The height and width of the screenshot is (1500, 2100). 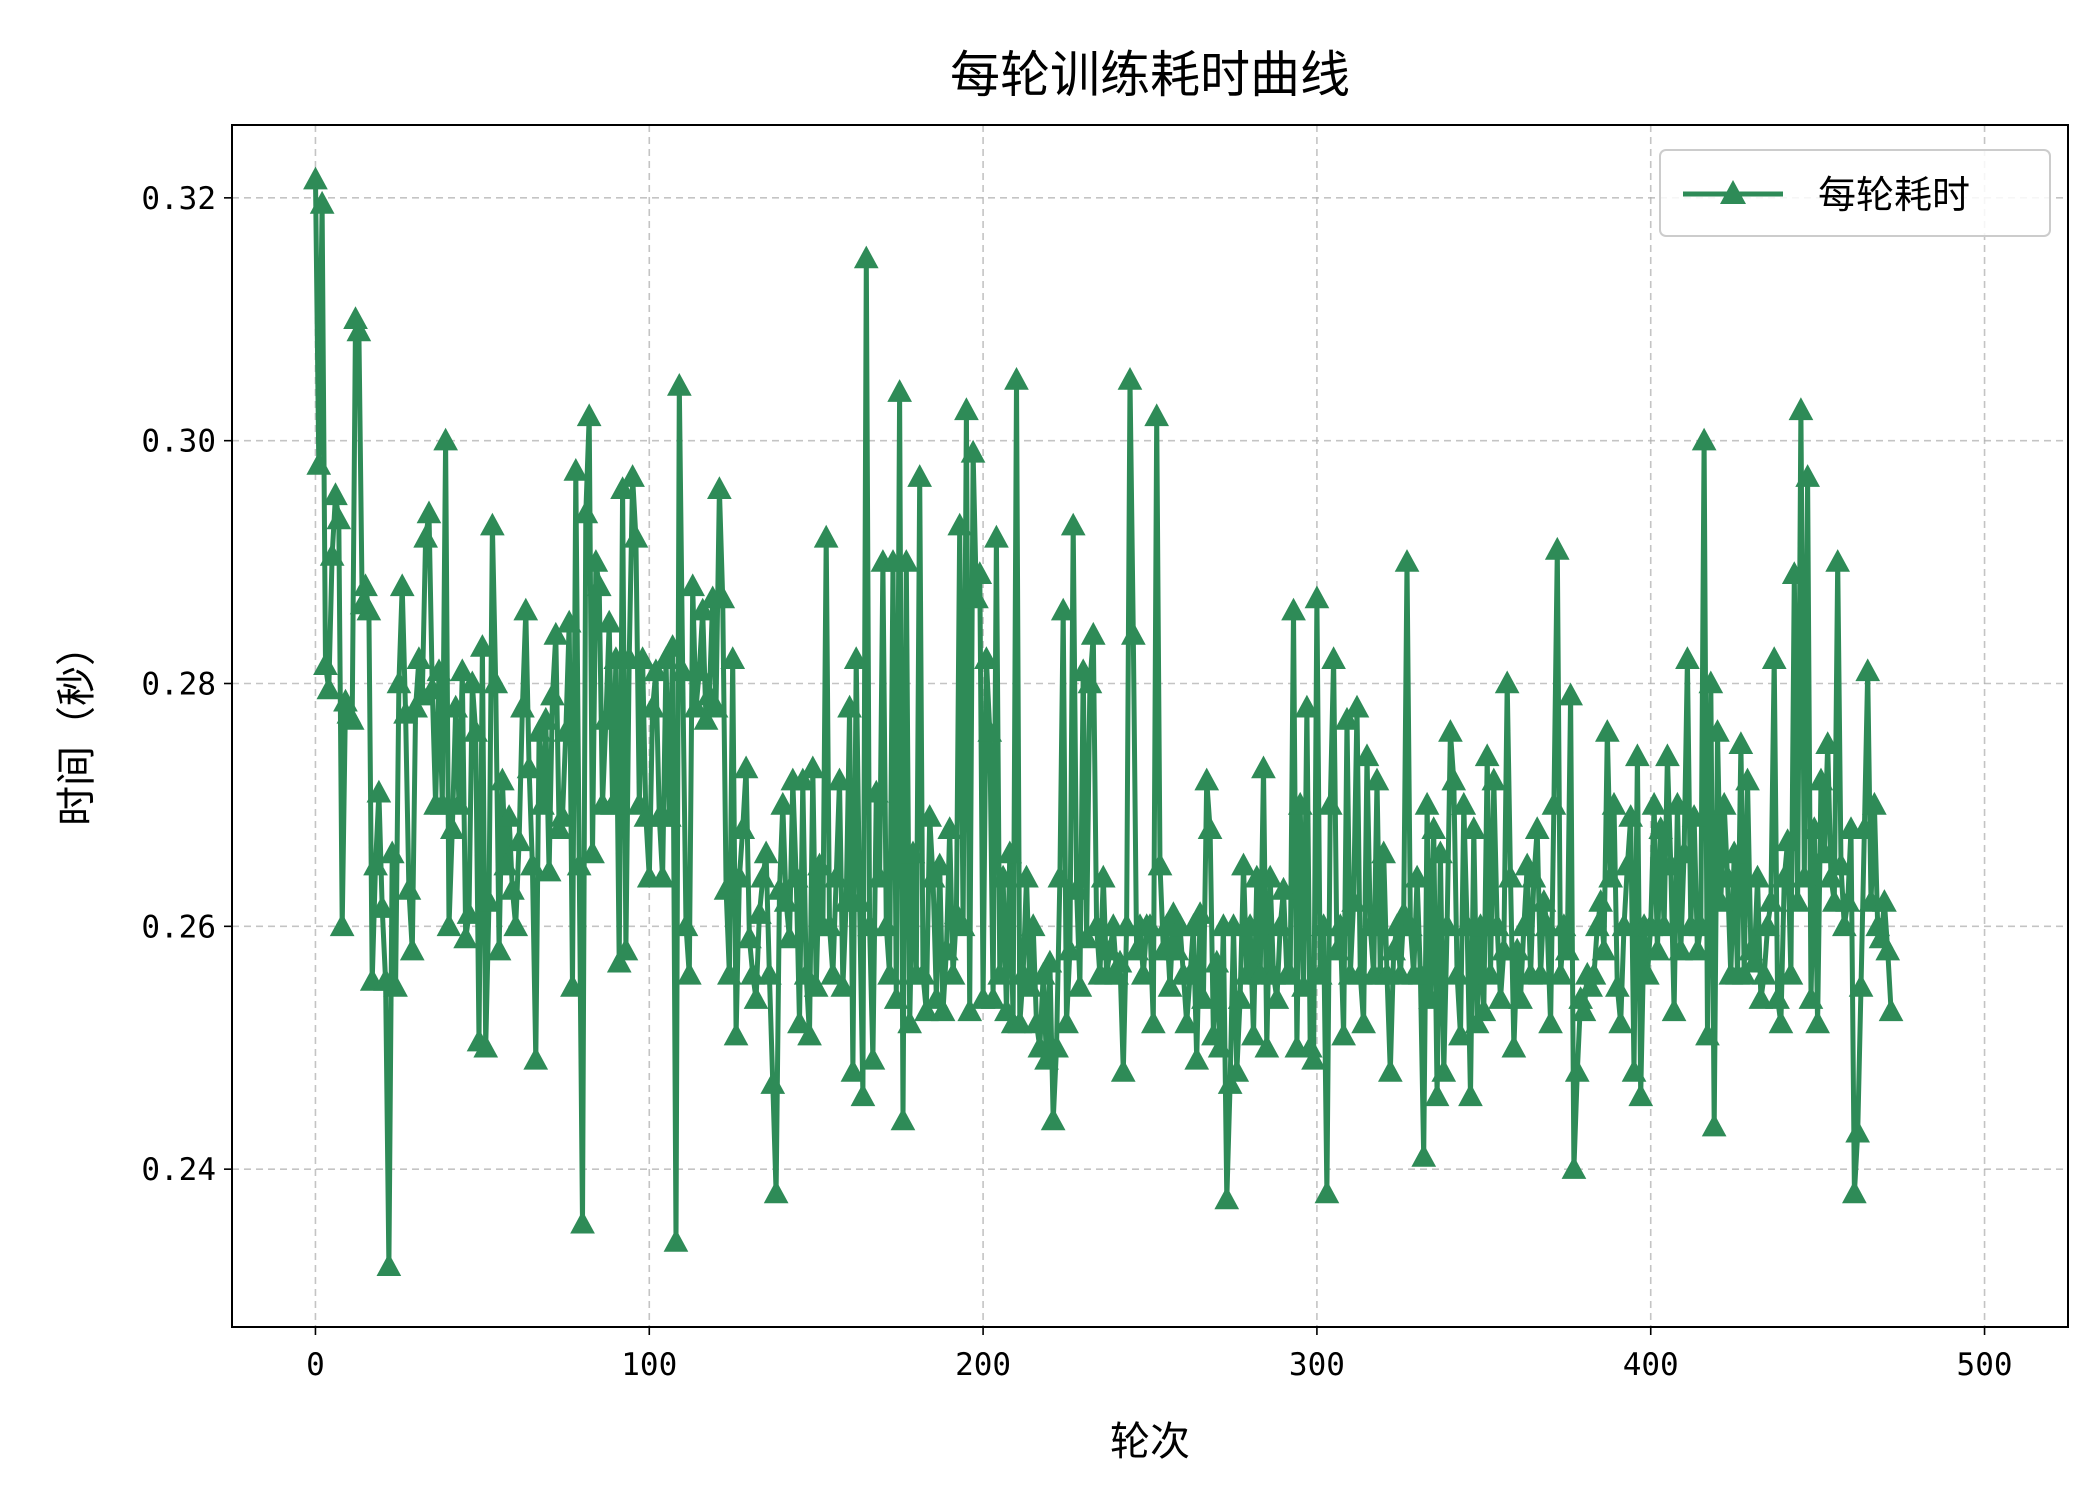 I want to click on x-tick-label: 100, so click(x=649, y=1365).